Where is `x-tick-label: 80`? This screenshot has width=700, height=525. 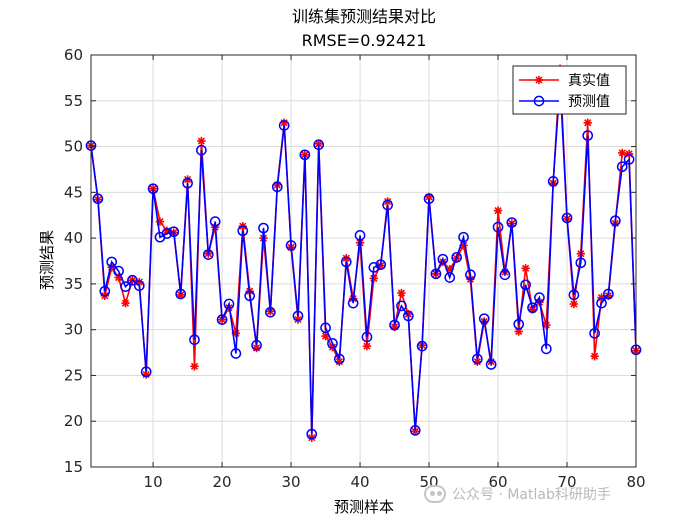 x-tick-label: 80 is located at coordinates (635, 482).